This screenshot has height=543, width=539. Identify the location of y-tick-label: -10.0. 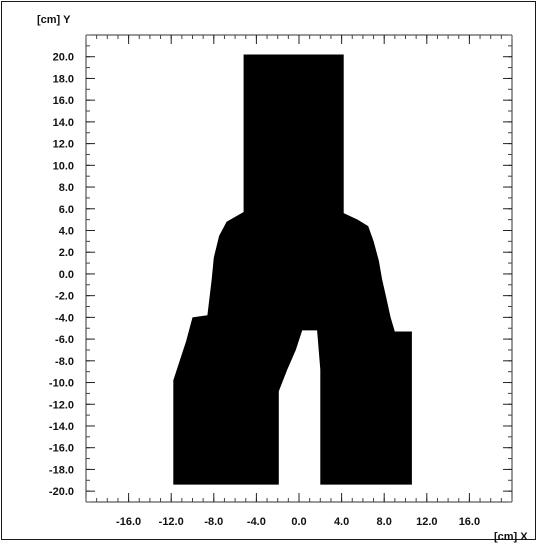
(61, 384).